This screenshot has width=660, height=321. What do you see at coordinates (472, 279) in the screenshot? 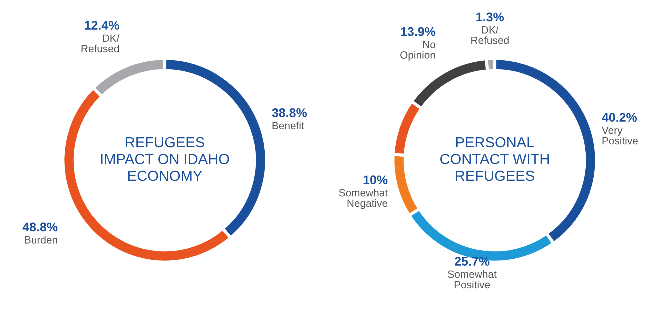
I see `slice-label: Somewhat Positive` at bounding box center [472, 279].